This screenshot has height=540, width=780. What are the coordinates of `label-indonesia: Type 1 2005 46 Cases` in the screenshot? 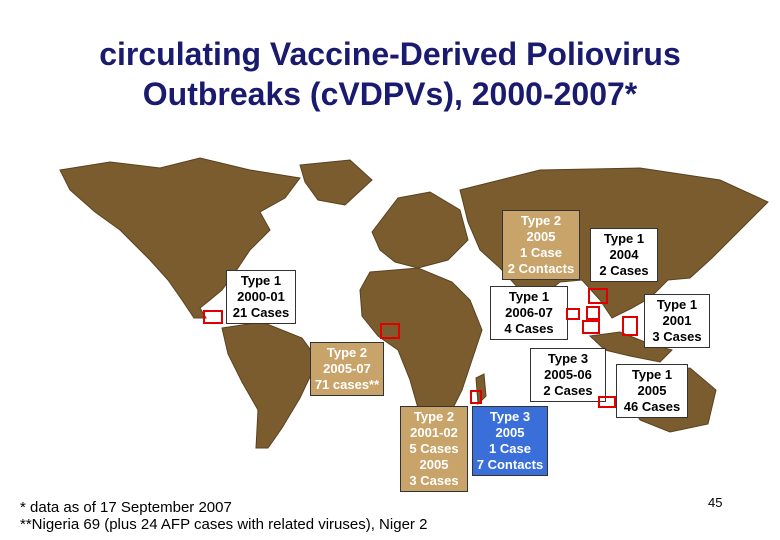 It's located at (652, 391).